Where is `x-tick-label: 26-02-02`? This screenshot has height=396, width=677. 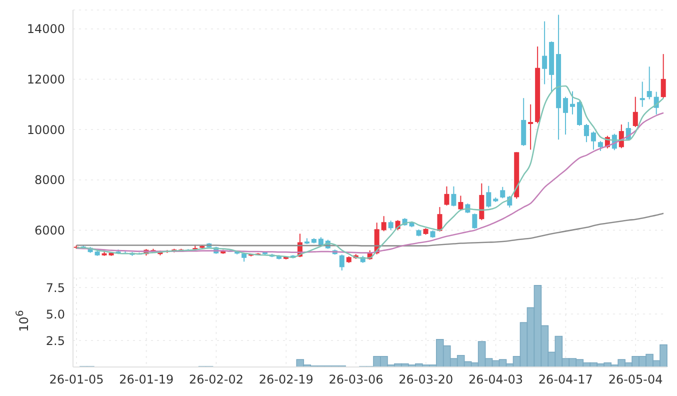 x-tick-label: 26-02-02 is located at coordinates (216, 379).